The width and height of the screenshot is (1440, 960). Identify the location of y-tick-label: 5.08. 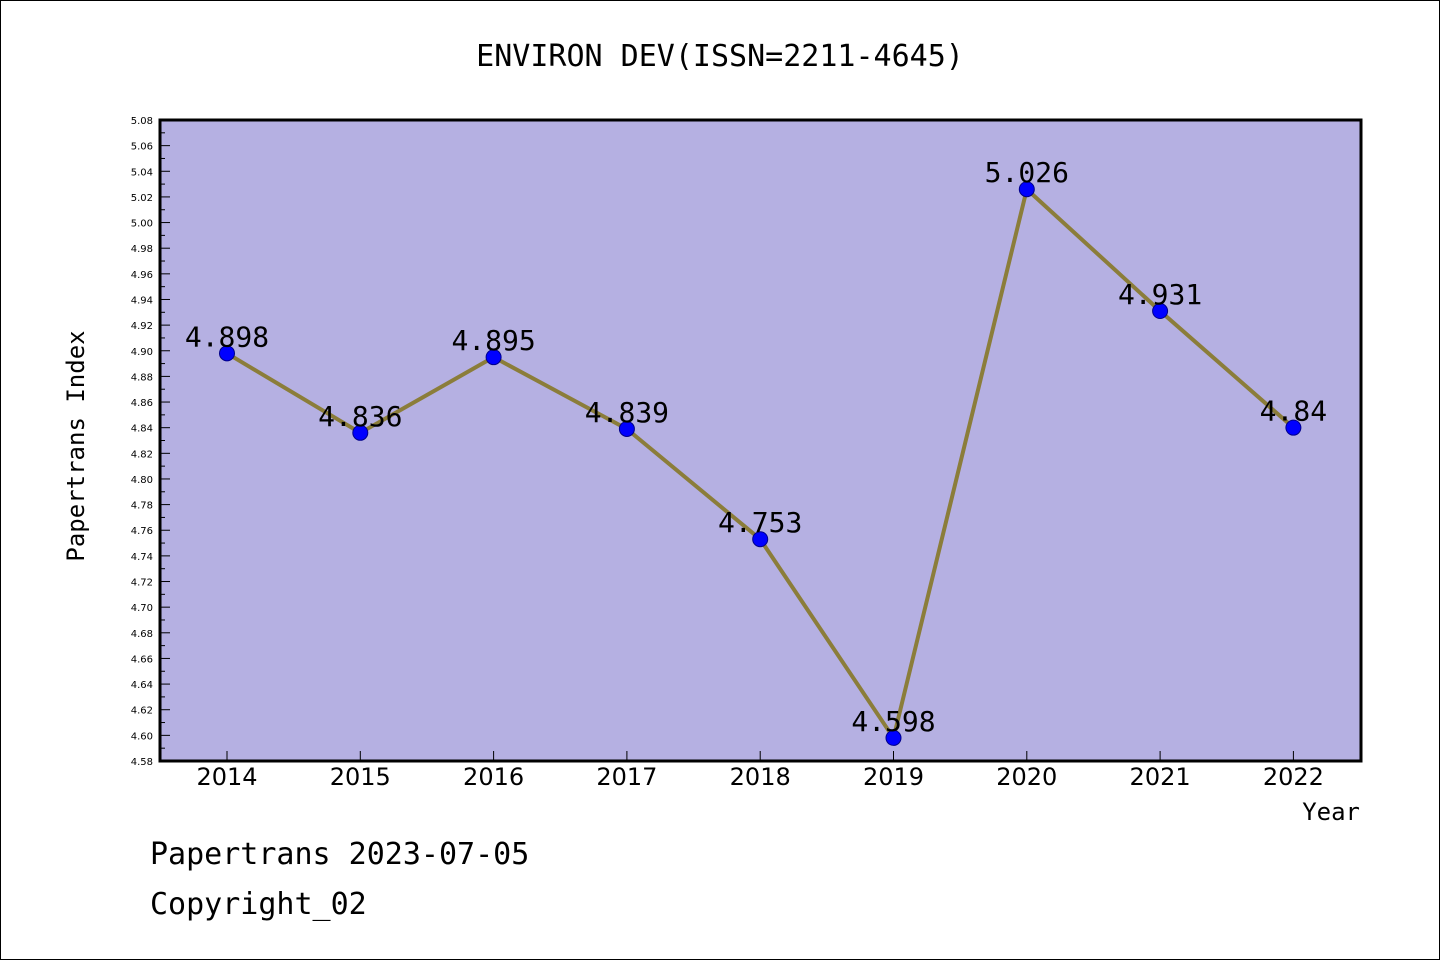
(142, 121).